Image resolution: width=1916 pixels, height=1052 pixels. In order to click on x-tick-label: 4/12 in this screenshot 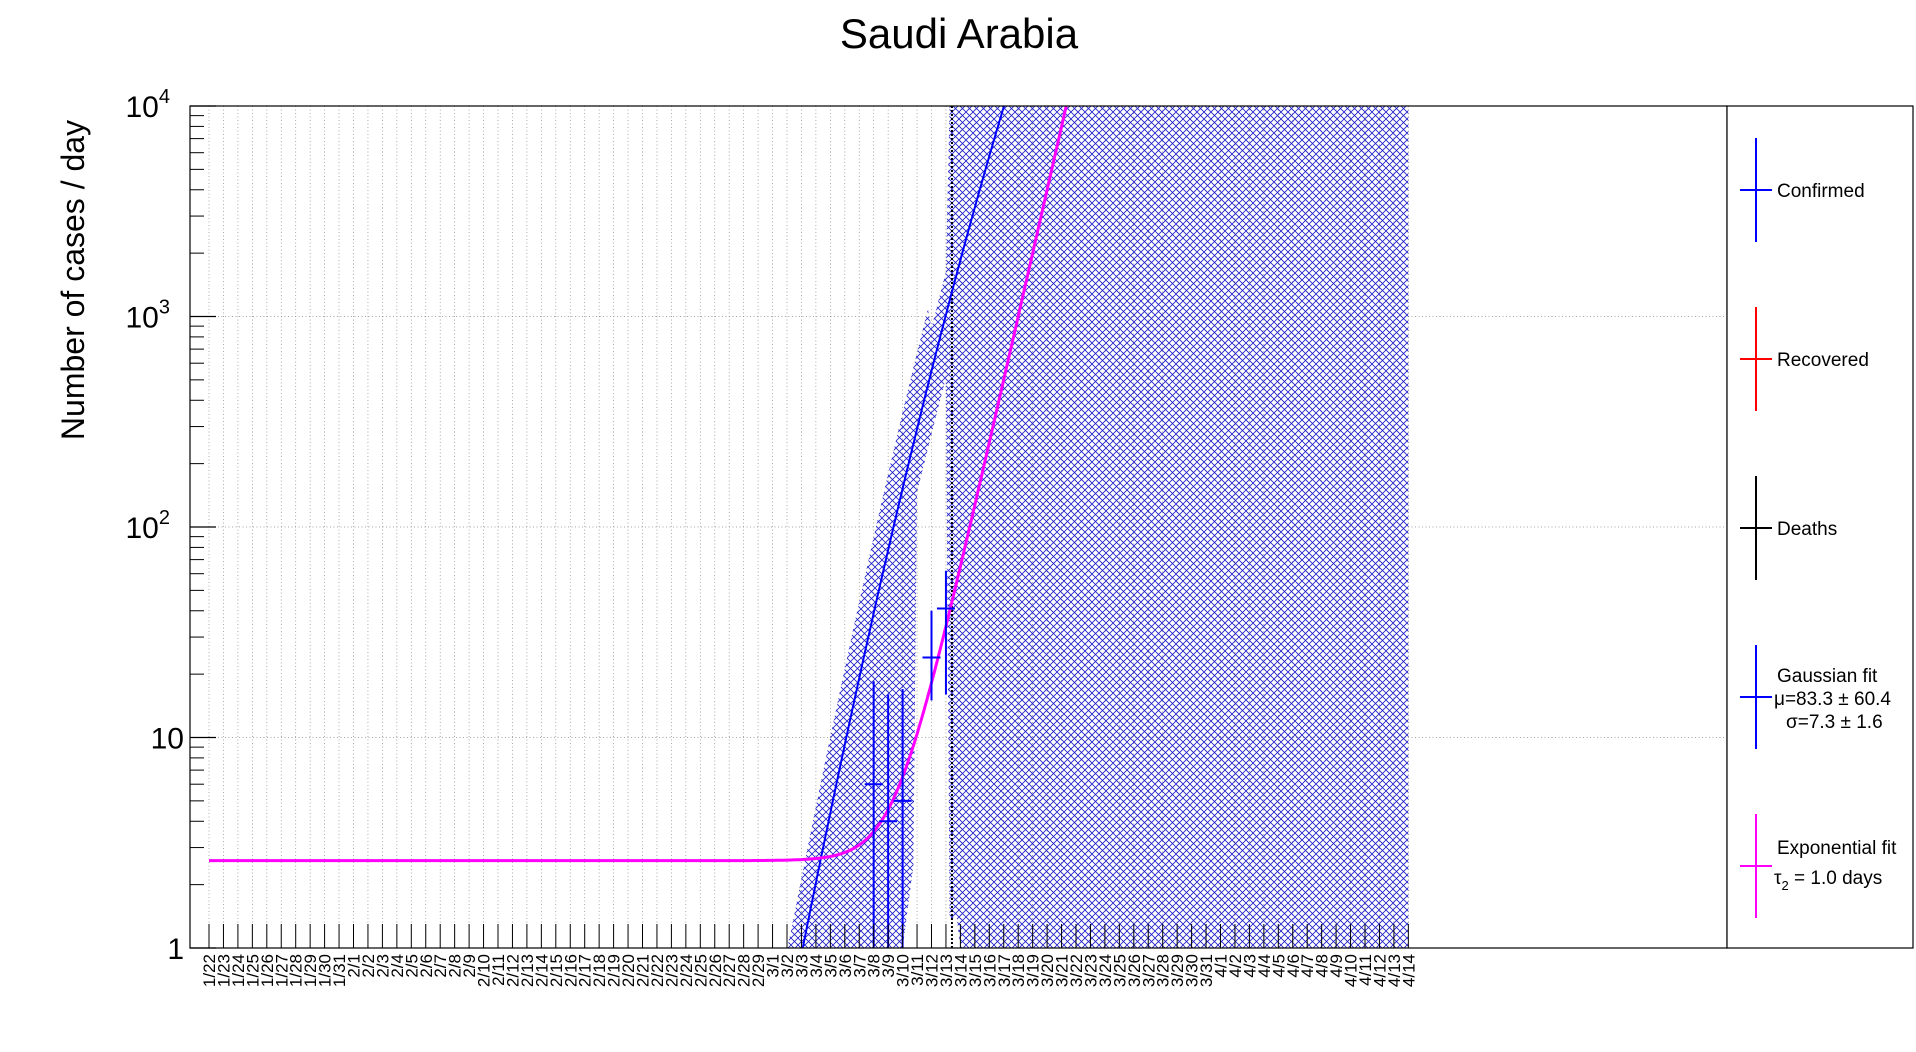, I will do `click(1379, 970)`.